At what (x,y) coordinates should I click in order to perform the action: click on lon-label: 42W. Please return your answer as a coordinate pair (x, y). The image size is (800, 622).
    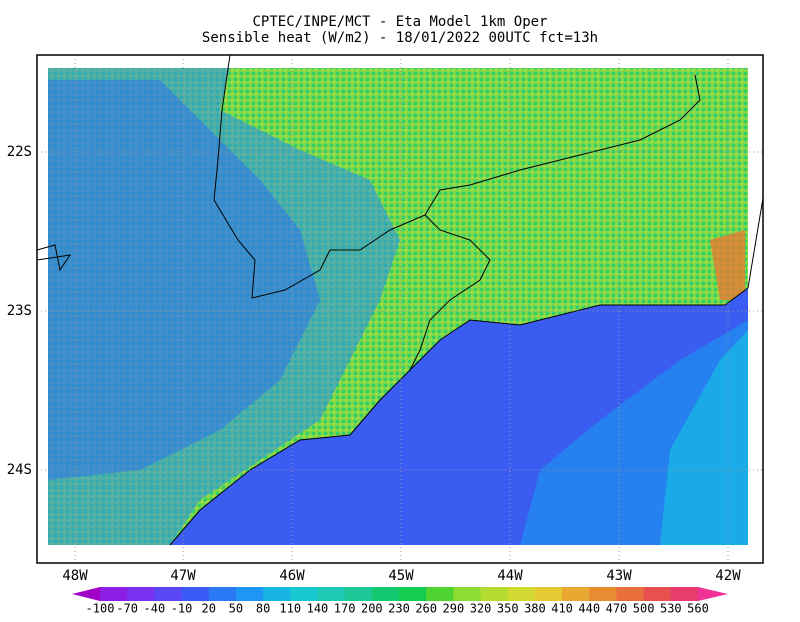
    Looking at the image, I should click on (728, 576).